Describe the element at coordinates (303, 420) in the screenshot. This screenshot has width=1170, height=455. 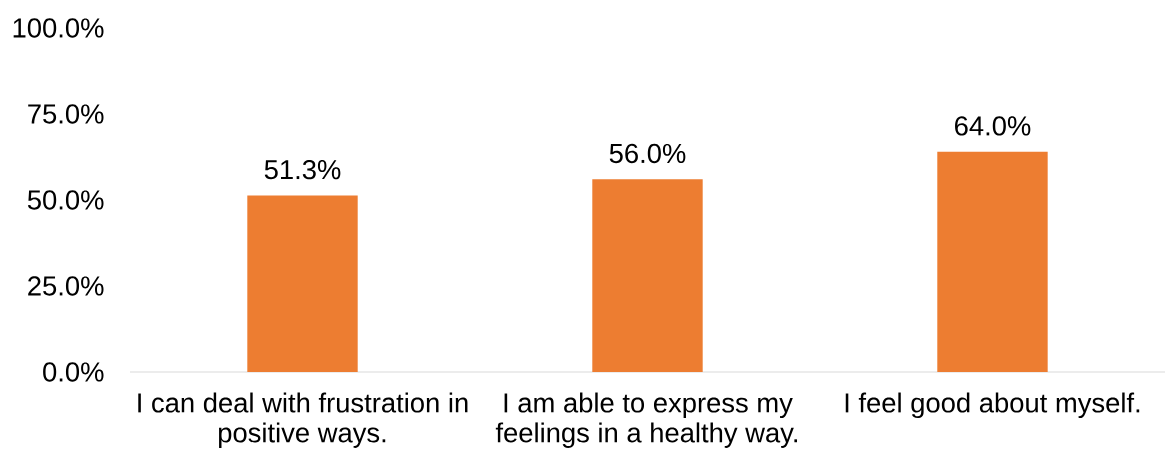
I see `x-tick-label: I can deal with frustration in positive ways.` at that location.